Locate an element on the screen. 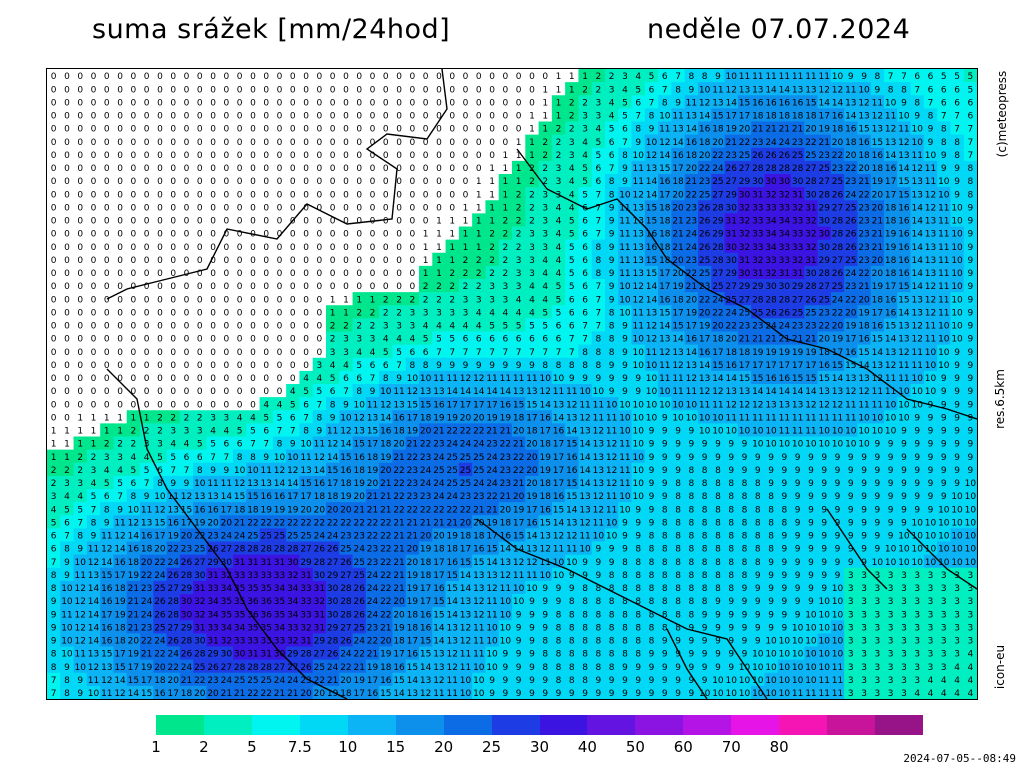 The image size is (1024, 768). grid-value: 8 is located at coordinates (771, 510).